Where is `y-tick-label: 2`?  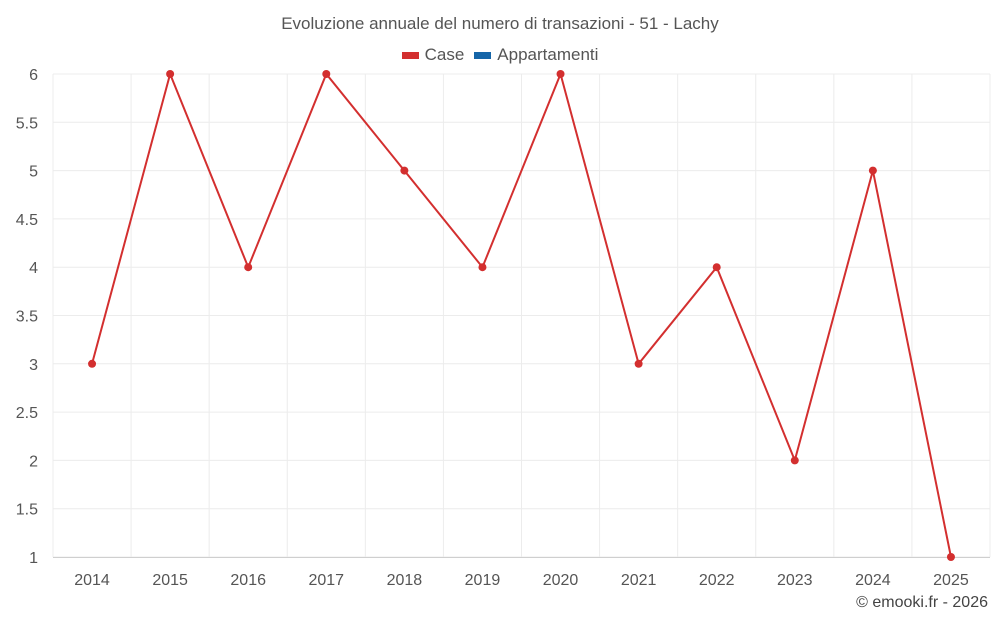
y-tick-label: 2 is located at coordinates (33, 461).